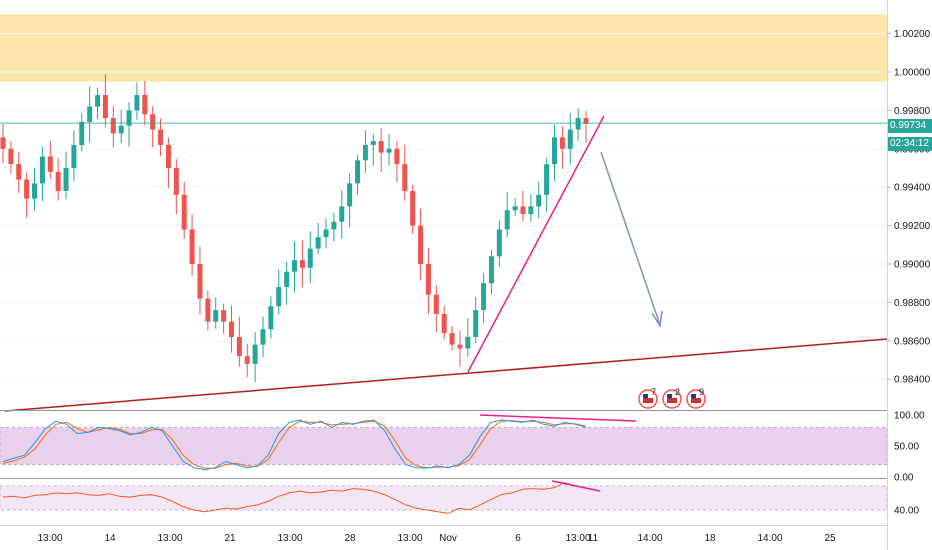 Image resolution: width=932 pixels, height=550 pixels. Describe the element at coordinates (593, 538) in the screenshot. I see `time-tick-label: 11` at that location.